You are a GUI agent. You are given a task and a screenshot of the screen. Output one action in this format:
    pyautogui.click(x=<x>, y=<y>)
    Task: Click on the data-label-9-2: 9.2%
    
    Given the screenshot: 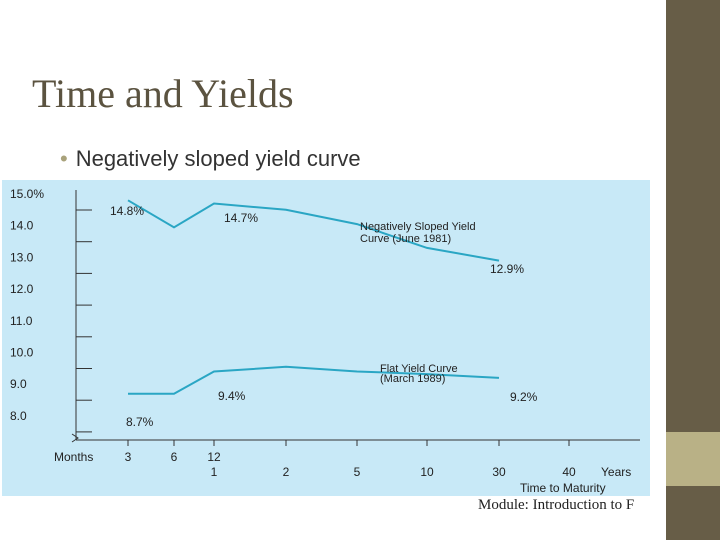 What is the action you would take?
    pyautogui.click(x=524, y=397)
    